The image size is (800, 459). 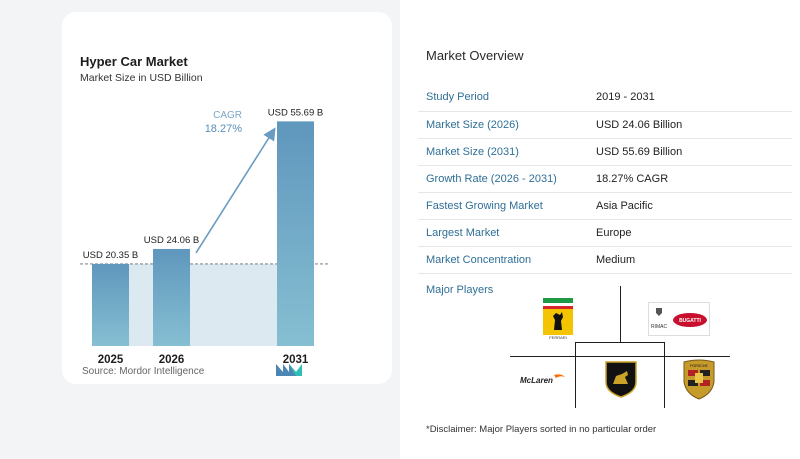 What do you see at coordinates (289, 370) in the screenshot?
I see `mordor-logo-icon` at bounding box center [289, 370].